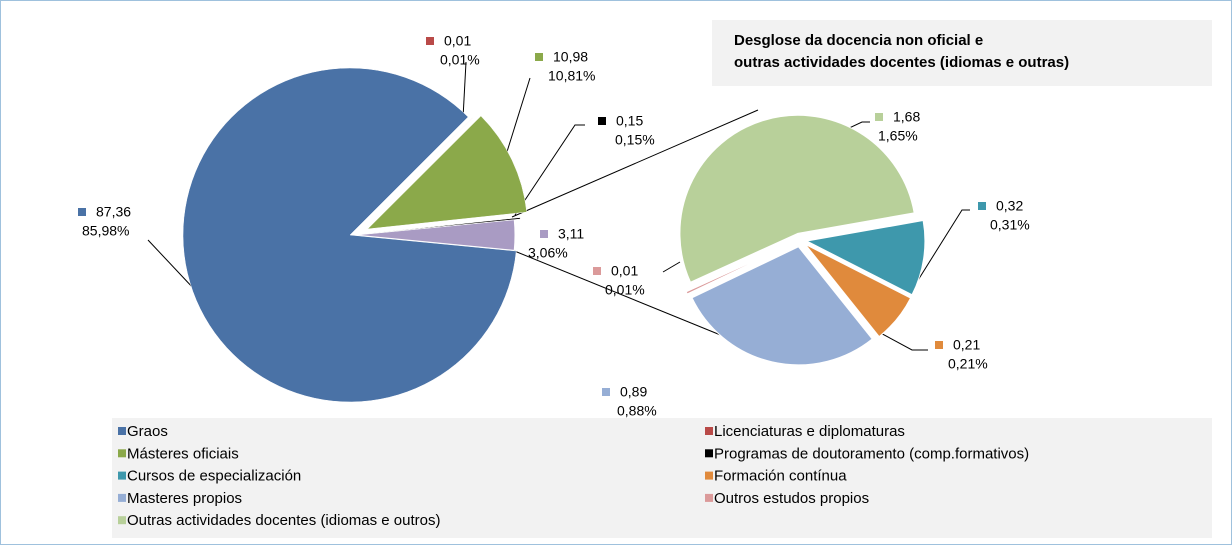 Image resolution: width=1232 pixels, height=545 pixels. What do you see at coordinates (571, 234) in the screenshot?
I see `data-label: 3,11` at bounding box center [571, 234].